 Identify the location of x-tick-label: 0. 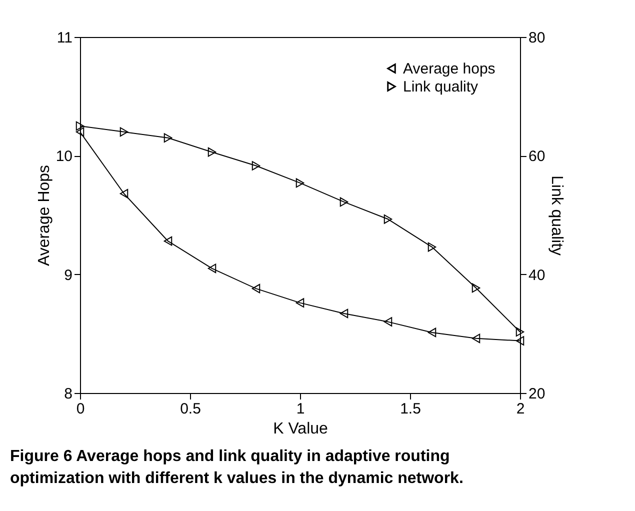
(80, 409).